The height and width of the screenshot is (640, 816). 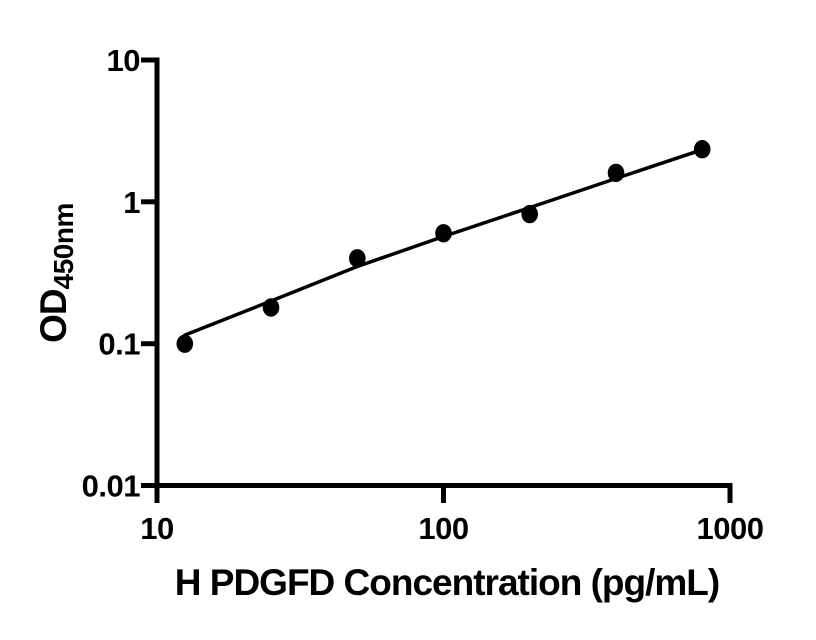 What do you see at coordinates (123, 60) in the screenshot?
I see `y-tick-label-10: 10` at bounding box center [123, 60].